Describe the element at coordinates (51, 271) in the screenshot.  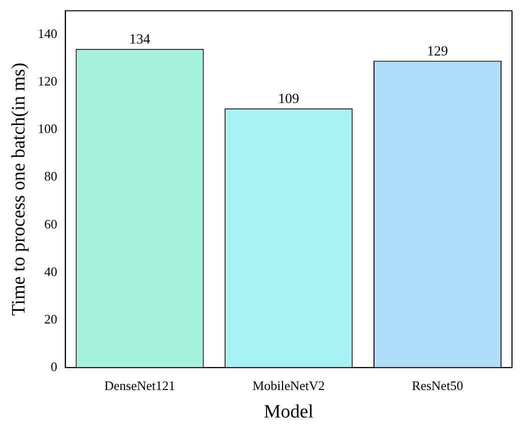
I see `y-tick-label: 40` at that location.